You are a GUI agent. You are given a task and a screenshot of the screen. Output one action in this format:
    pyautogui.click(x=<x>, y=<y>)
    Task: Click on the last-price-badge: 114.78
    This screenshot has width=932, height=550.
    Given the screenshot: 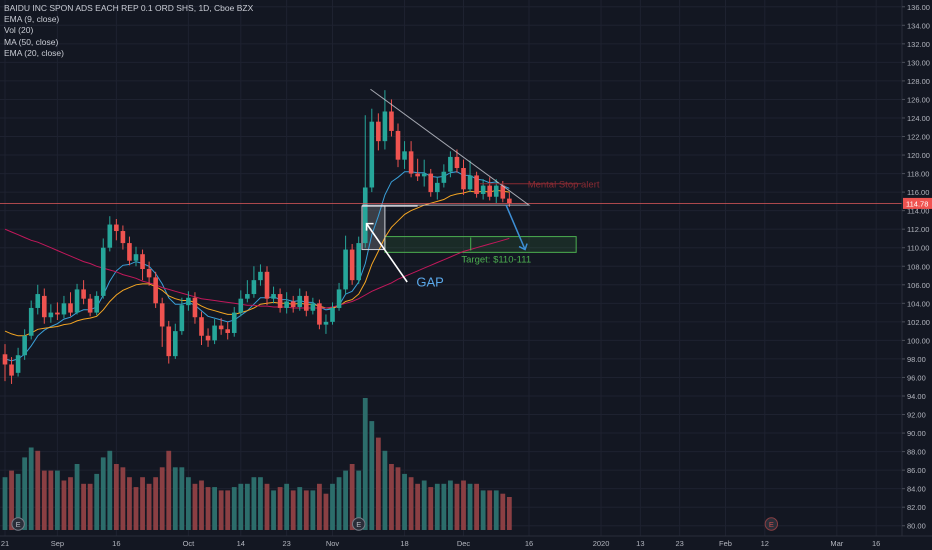 What is the action you would take?
    pyautogui.click(x=917, y=203)
    